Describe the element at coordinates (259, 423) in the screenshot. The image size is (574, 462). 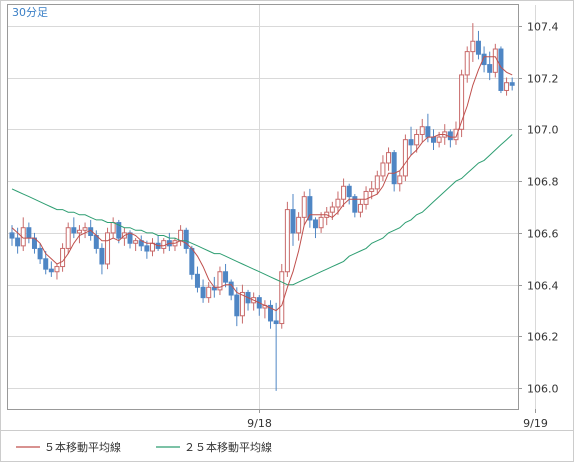
I see `x-tick-label: 9/18` at that location.